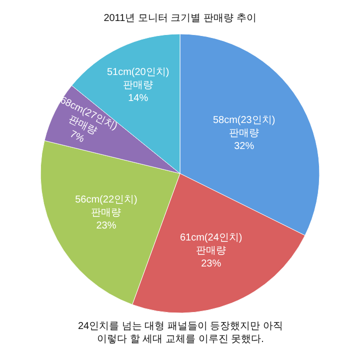 This screenshot has width=360, height=349. Describe the element at coordinates (244, 146) in the screenshot. I see `data-label: 32%` at that location.